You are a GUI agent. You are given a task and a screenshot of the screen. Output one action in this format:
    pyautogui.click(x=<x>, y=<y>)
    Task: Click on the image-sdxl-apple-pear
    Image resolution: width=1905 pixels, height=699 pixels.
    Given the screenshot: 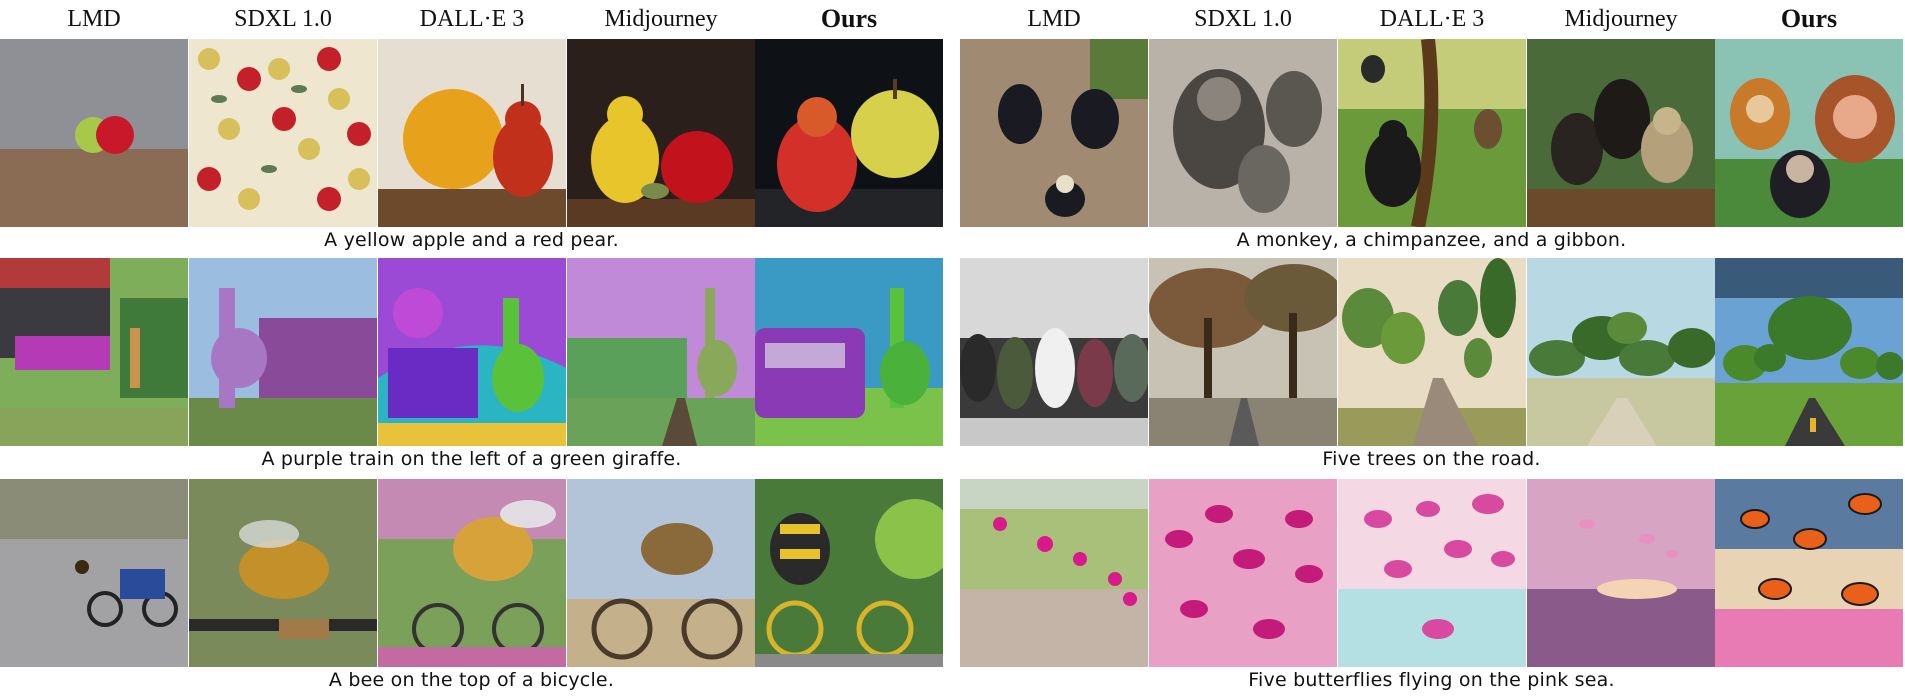 What is the action you would take?
    pyautogui.click(x=283, y=133)
    